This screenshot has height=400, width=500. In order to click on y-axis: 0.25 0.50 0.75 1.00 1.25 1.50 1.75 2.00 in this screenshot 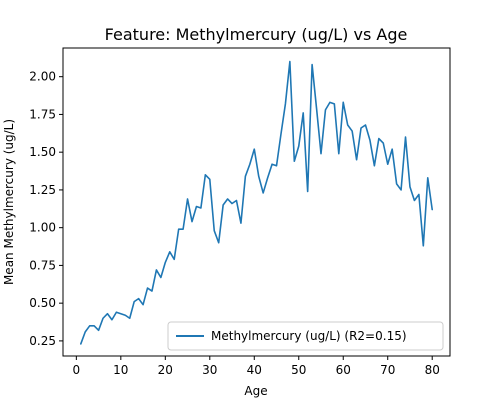, I will do `click(46, 209)`.